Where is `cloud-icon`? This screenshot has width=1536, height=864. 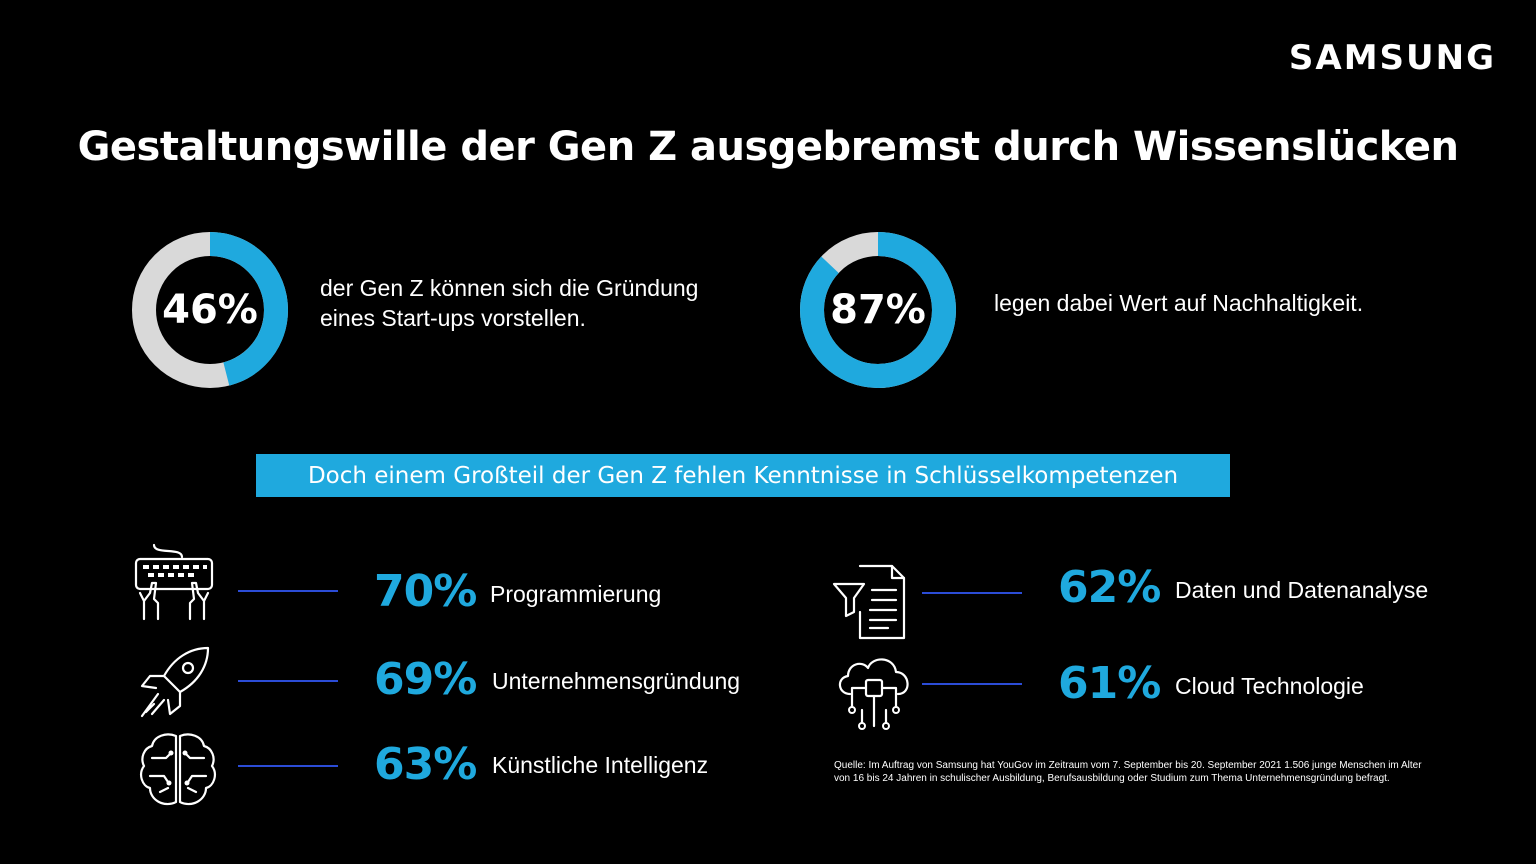
cloud-icon is located at coordinates (874, 692).